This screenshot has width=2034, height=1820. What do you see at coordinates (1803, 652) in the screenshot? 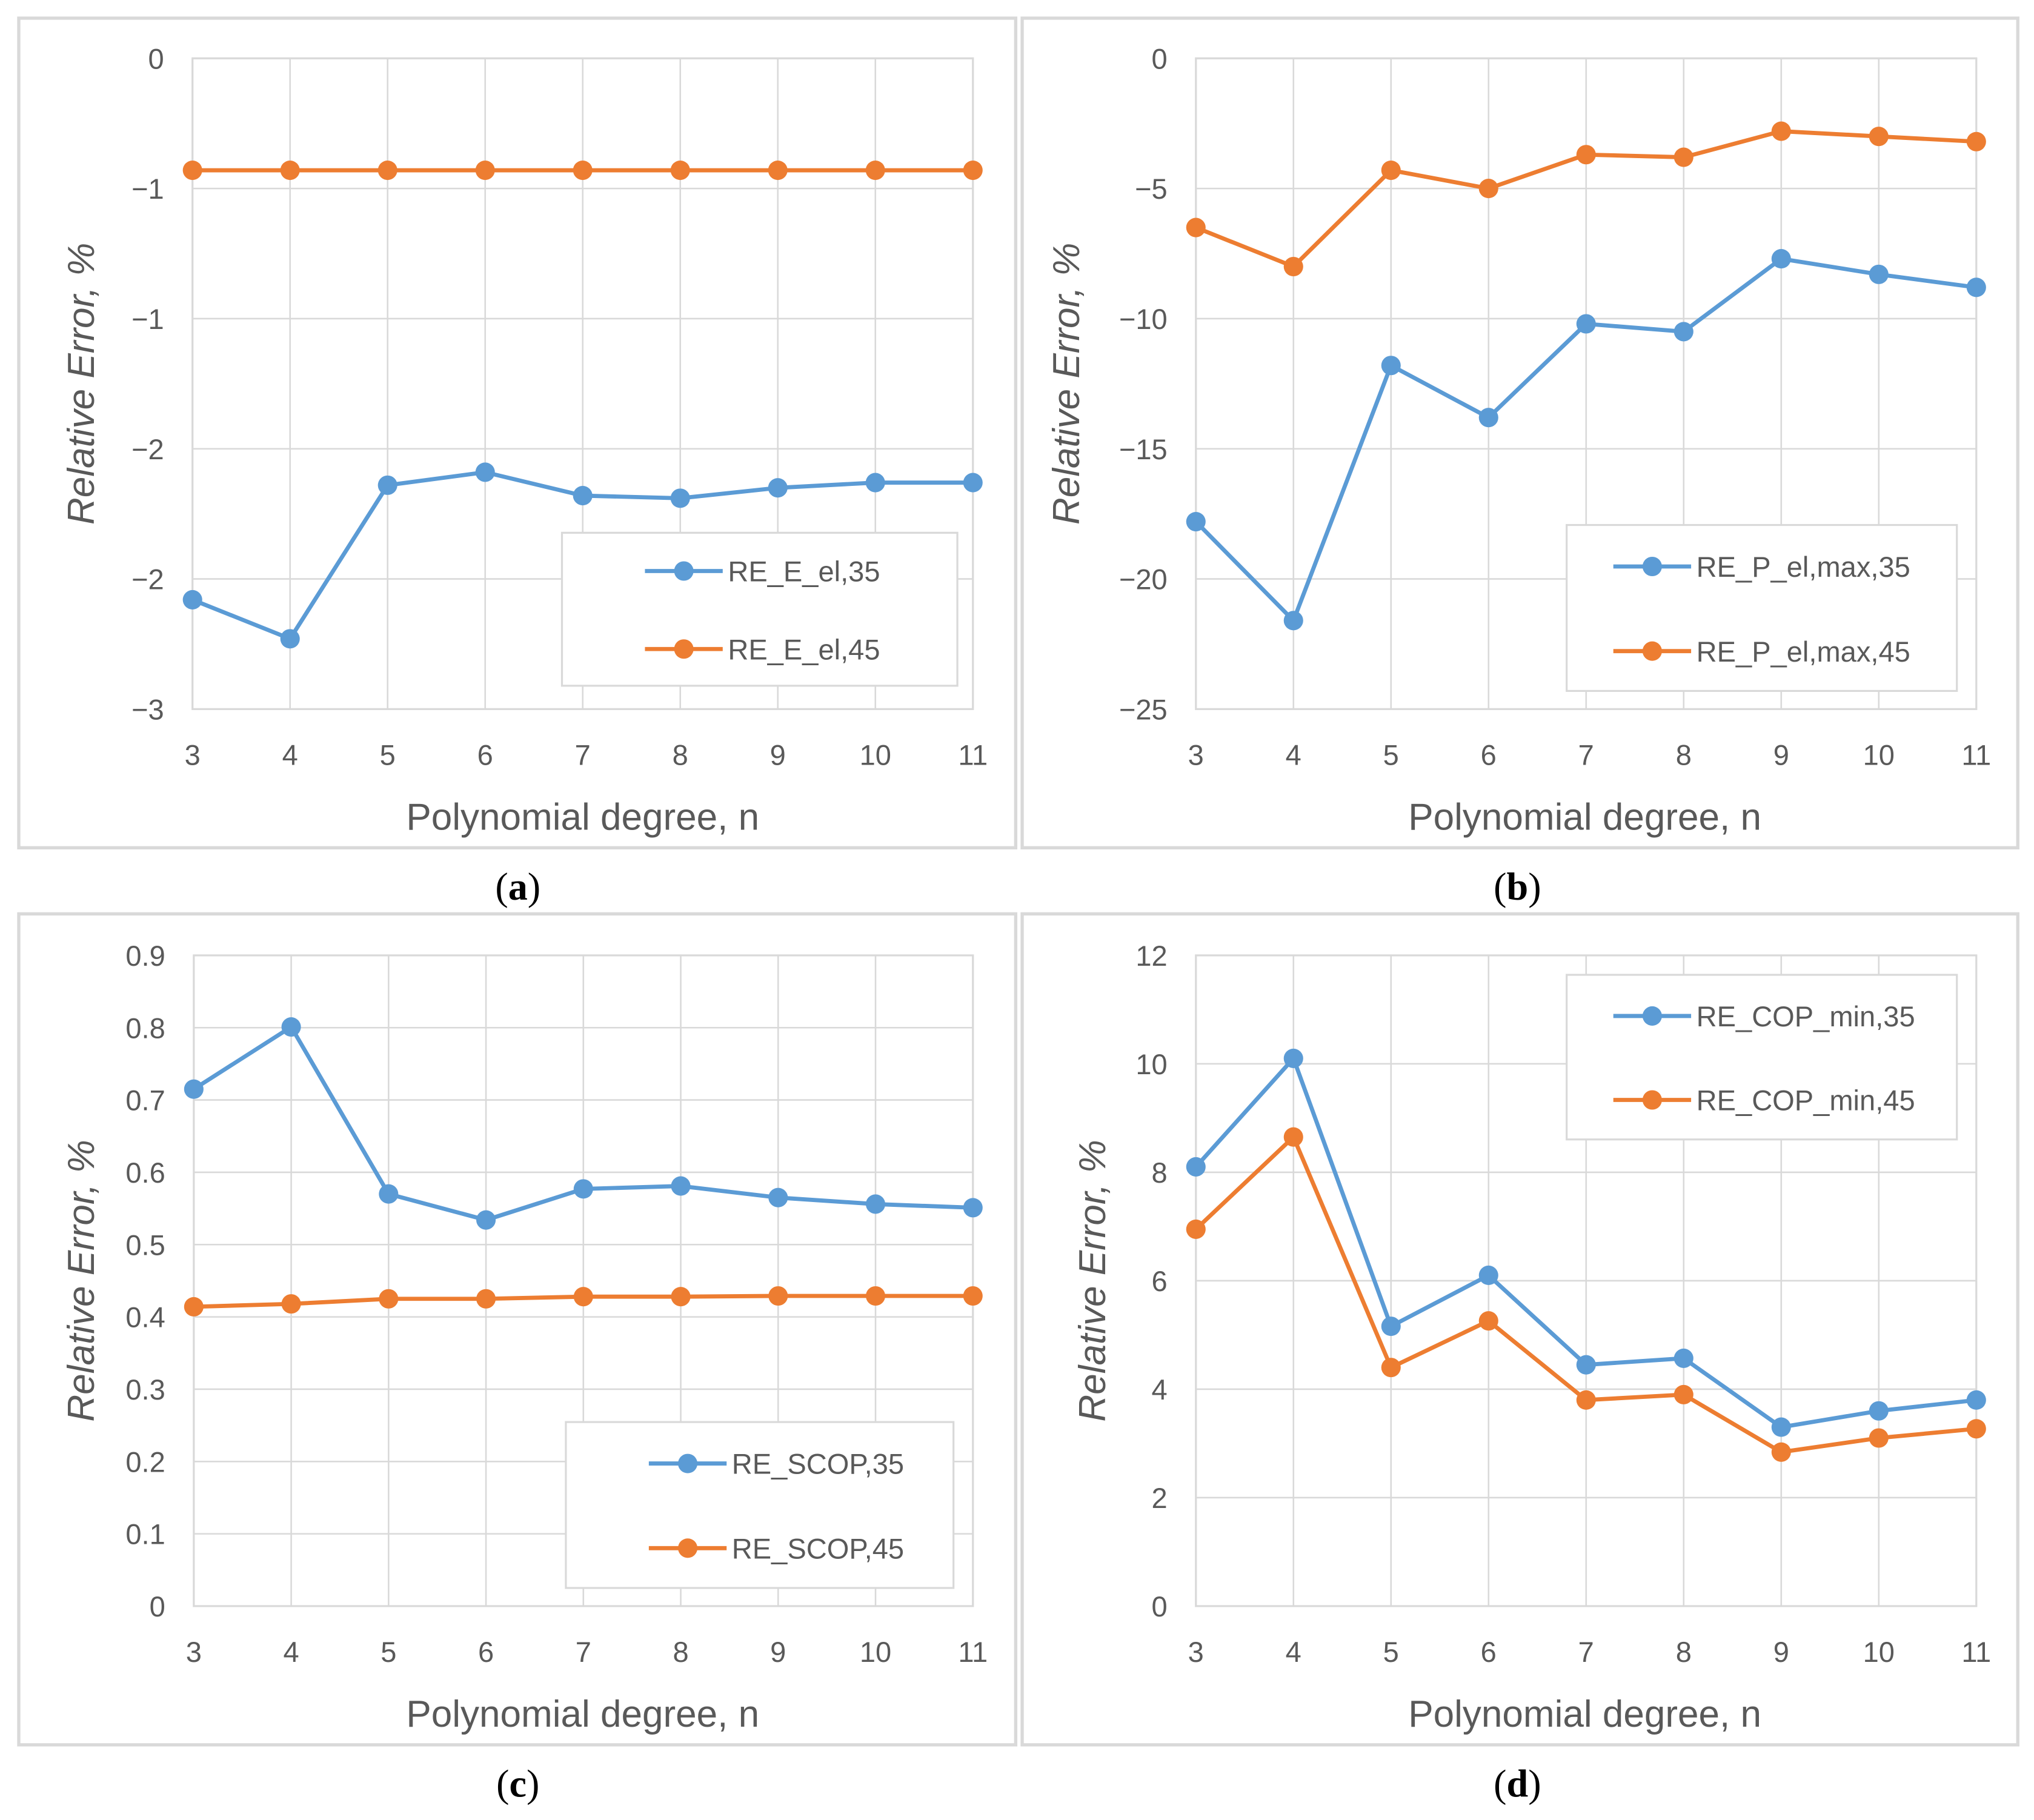
I see `legend-label: RE_P_el,max,45` at bounding box center [1803, 652].